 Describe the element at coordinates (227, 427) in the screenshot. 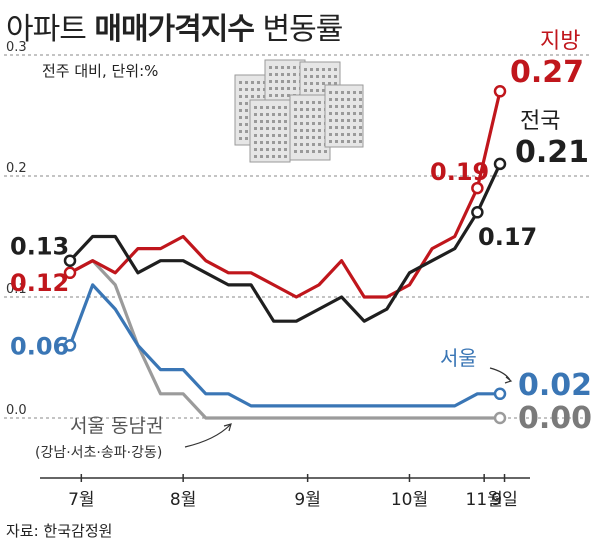

I see `gangnam-pointer-arrow-icon` at that location.